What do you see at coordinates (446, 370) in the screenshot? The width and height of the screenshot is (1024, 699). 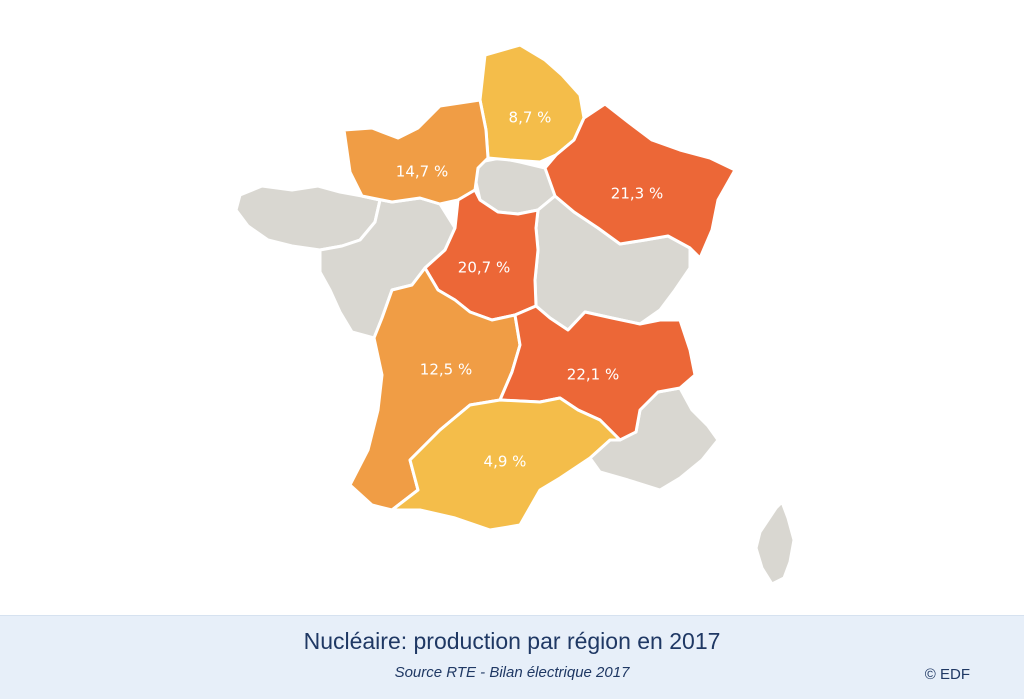 I see `label-nouvelle-aquitaine: 12,5 %` at bounding box center [446, 370].